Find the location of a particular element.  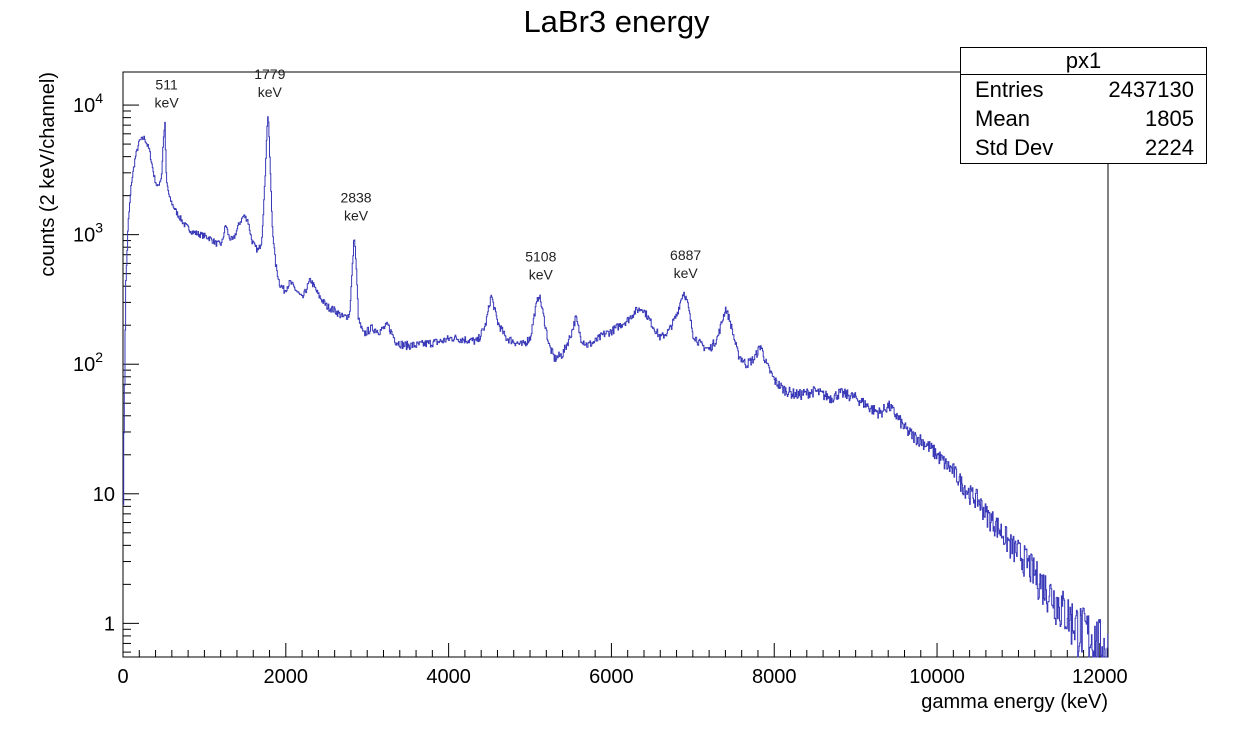

stats-row-entries: Entries 2437130 is located at coordinates (1083, 89).